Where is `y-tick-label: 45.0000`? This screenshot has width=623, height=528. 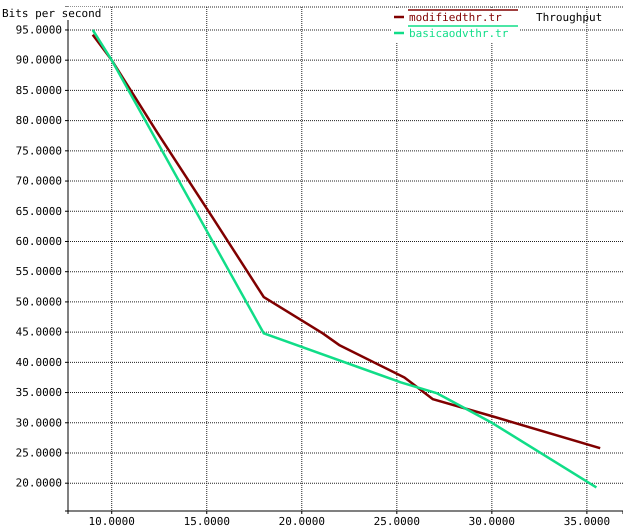 y-tick-label: 45.0000 is located at coordinates (39, 332).